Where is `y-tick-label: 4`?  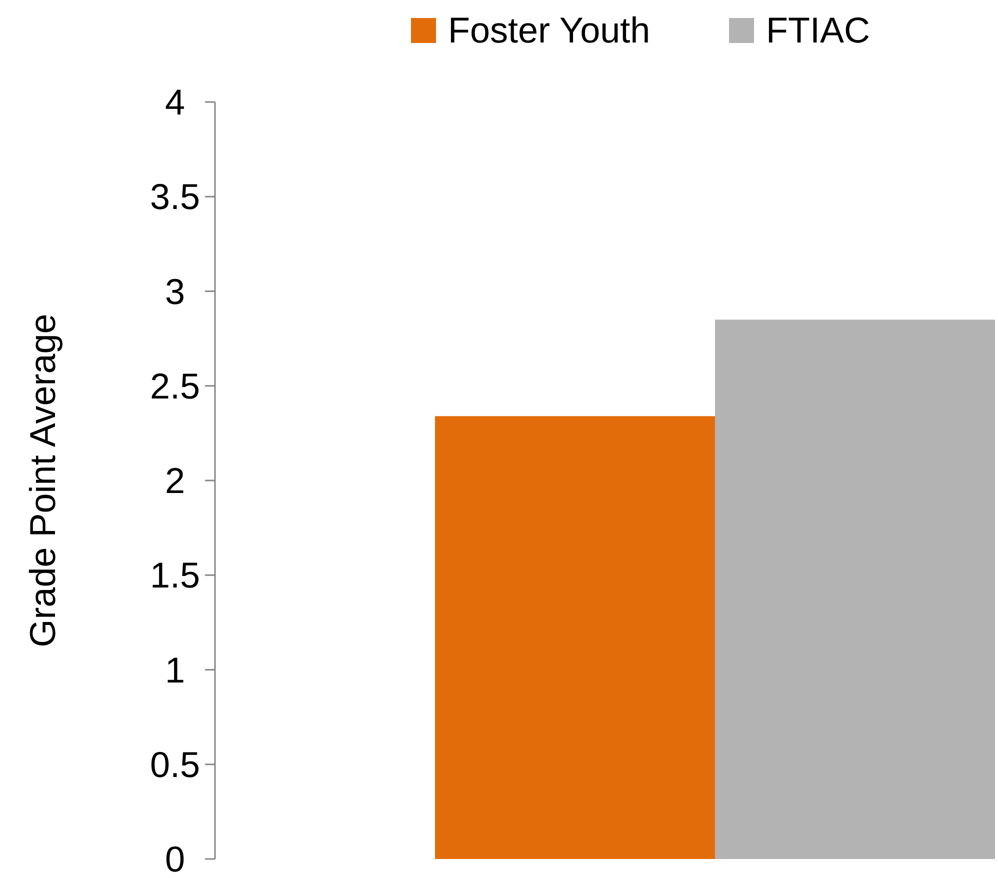
y-tick-label: 4 is located at coordinates (175, 102).